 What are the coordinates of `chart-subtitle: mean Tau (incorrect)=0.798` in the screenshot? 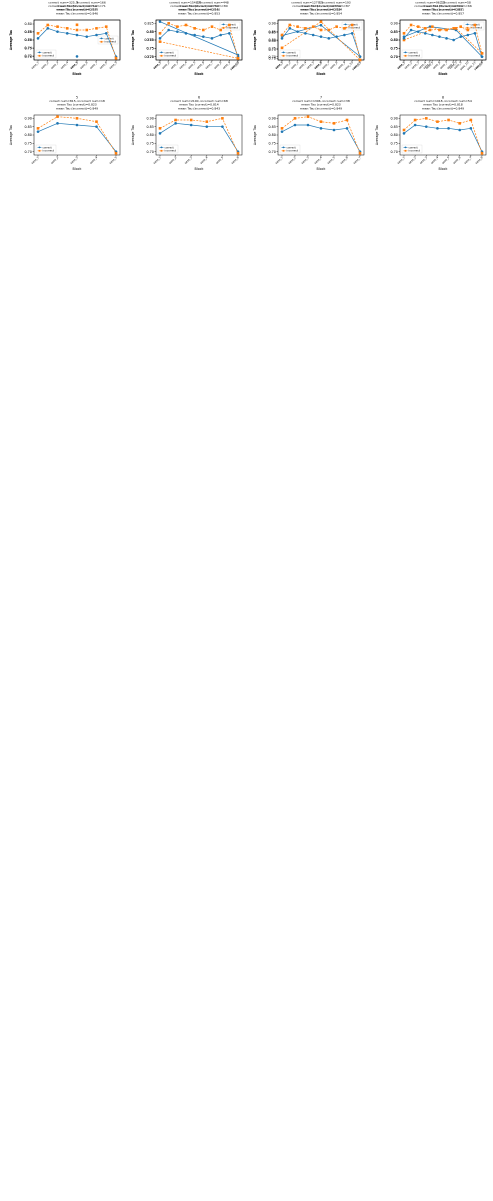 It's located at (77, 10).